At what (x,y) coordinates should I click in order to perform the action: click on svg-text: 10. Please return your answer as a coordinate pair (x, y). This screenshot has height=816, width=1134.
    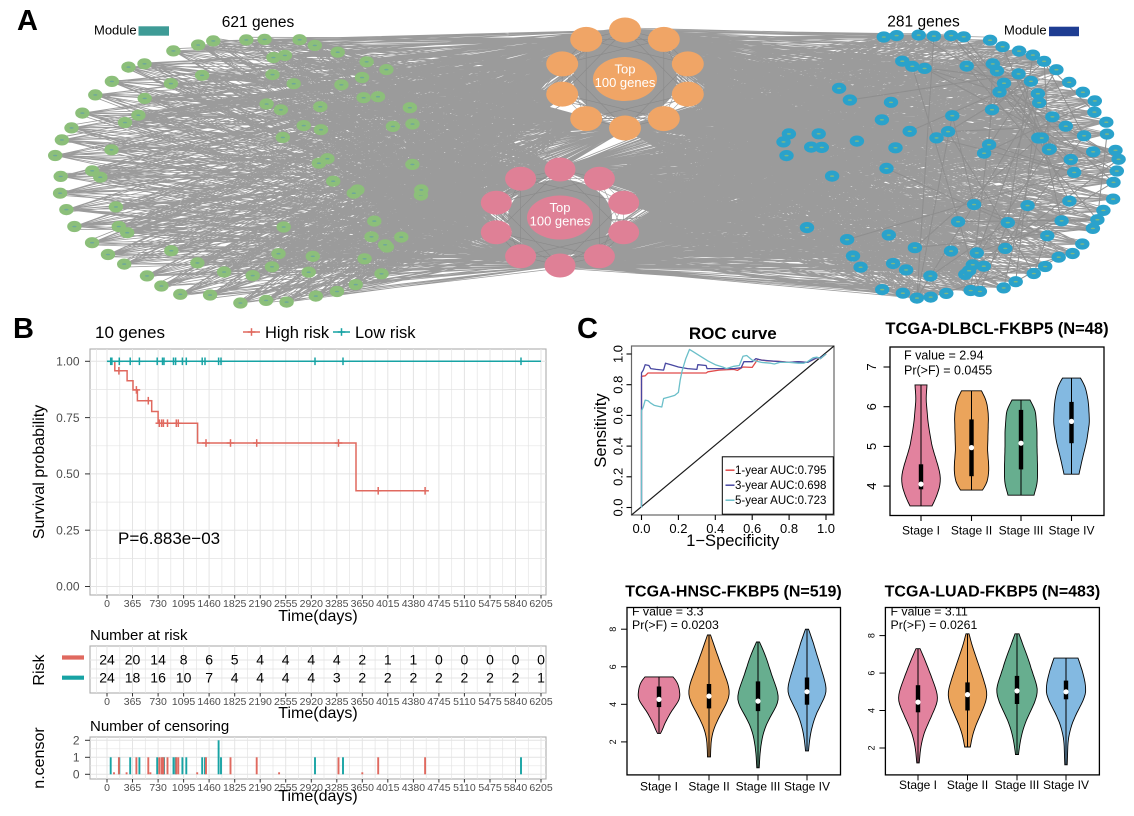
    Looking at the image, I should click on (184, 677).